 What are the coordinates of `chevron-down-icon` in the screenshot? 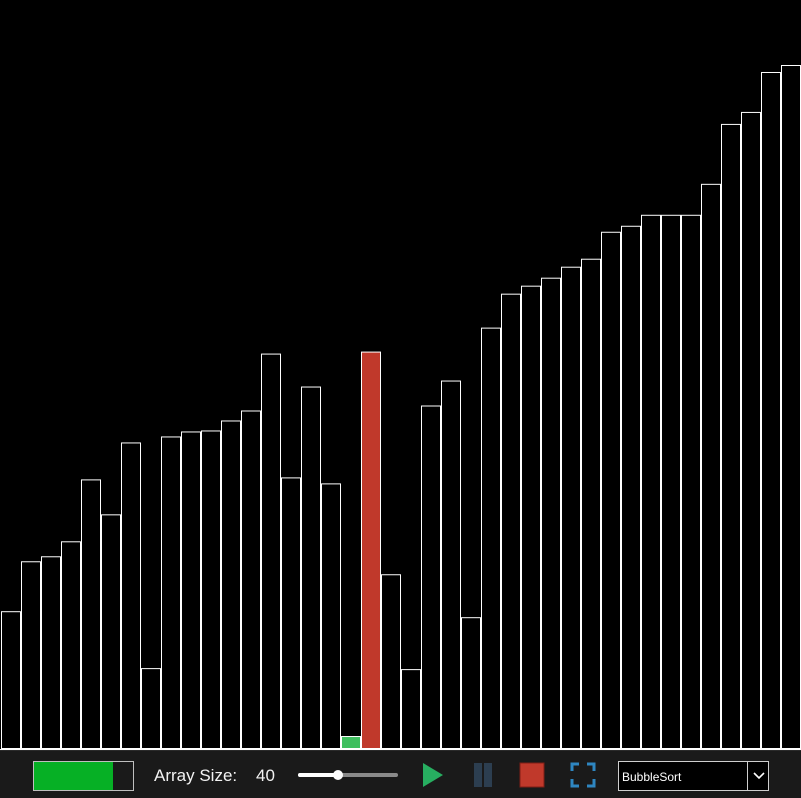 It's located at (758, 776).